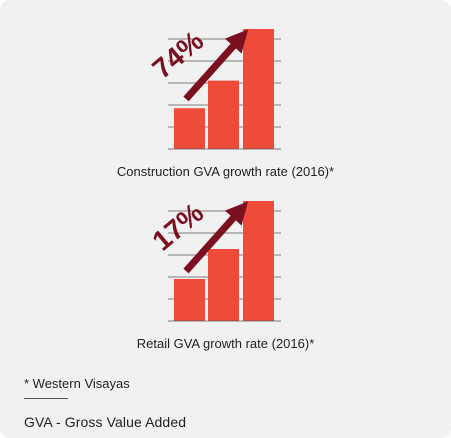  I want to click on construction-growth-chart-svg: 74%, so click(213, 87).